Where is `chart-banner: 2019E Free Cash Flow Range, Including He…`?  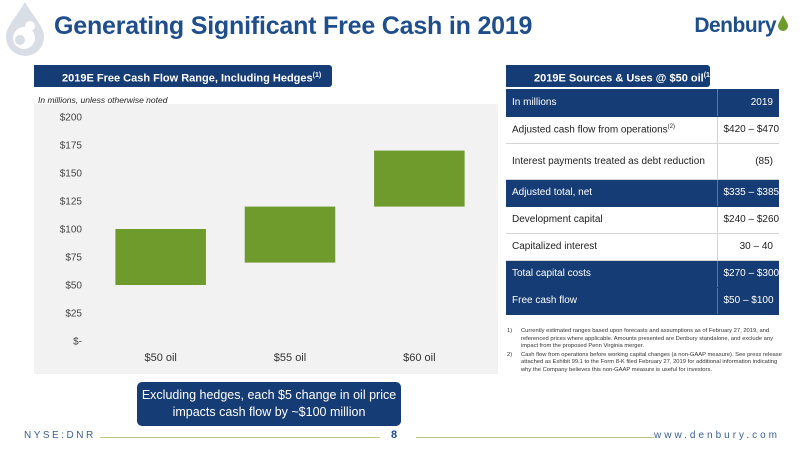 chart-banner: 2019E Free Cash Flow Range, Including He… is located at coordinates (183, 76).